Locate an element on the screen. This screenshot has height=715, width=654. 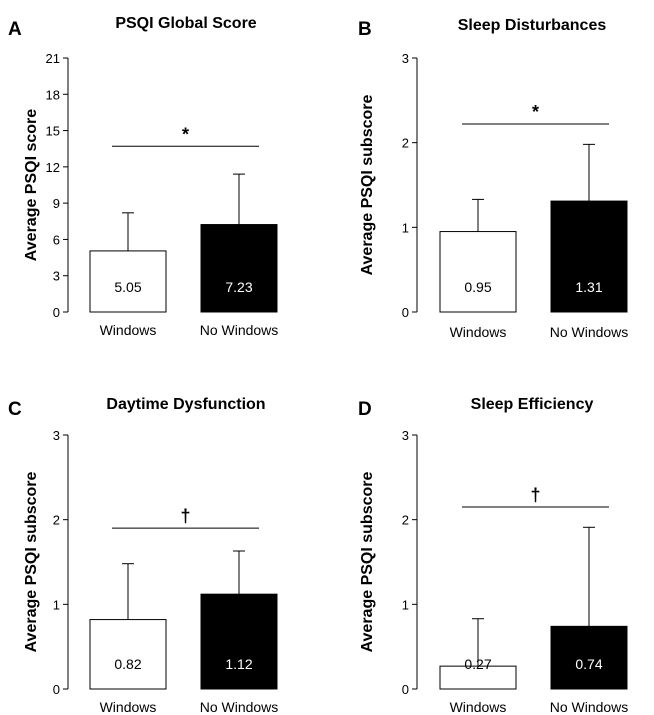
panel-letter: A is located at coordinates (15, 29).